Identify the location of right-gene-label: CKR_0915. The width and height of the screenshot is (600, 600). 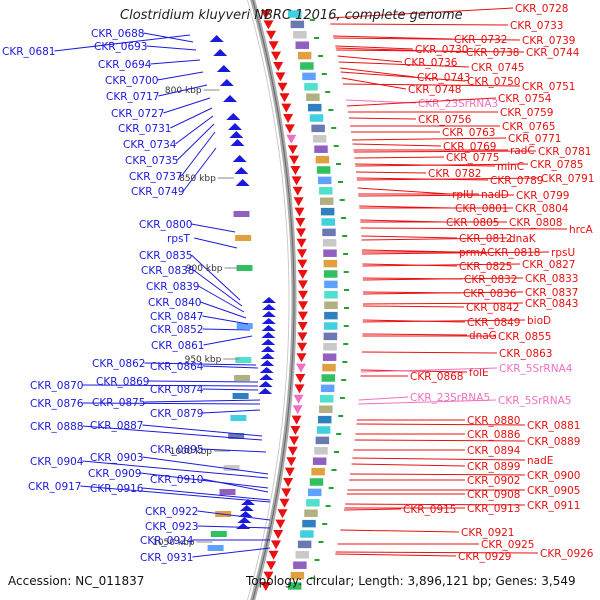
(429, 510).